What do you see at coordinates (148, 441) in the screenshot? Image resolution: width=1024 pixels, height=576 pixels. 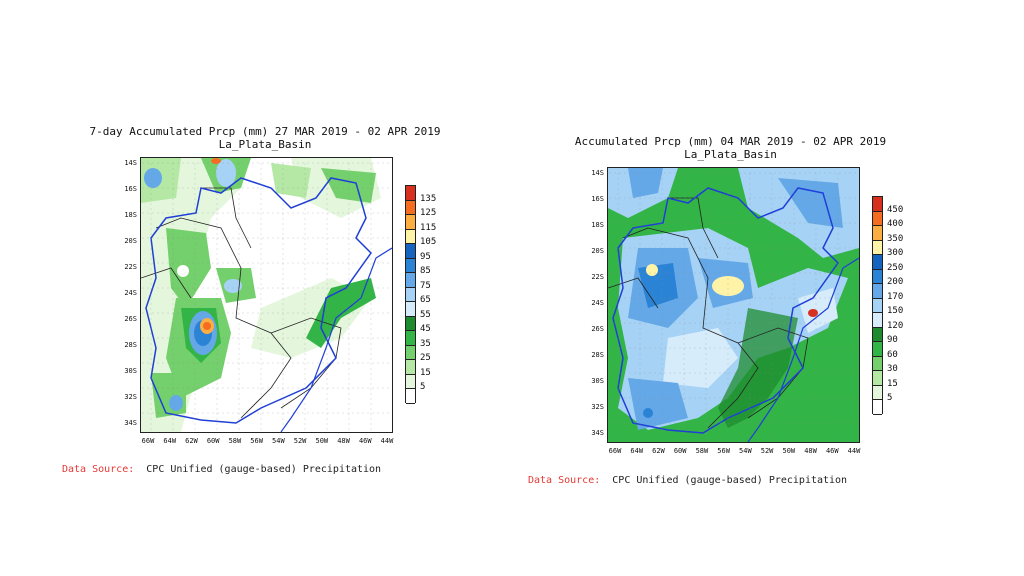 I see `left-xtick-label: 66W` at bounding box center [148, 441].